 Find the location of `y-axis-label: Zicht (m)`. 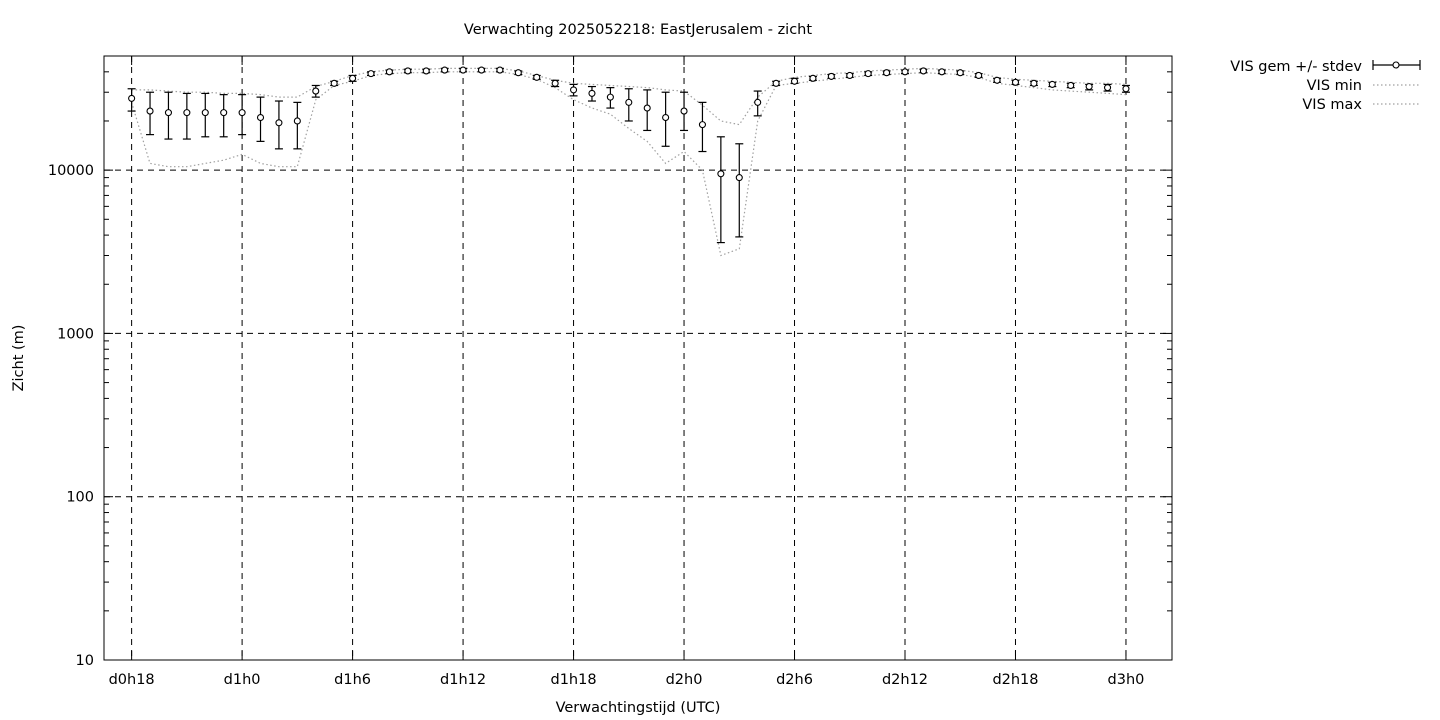

y-axis-label: Zicht (m) is located at coordinates (19, 358).